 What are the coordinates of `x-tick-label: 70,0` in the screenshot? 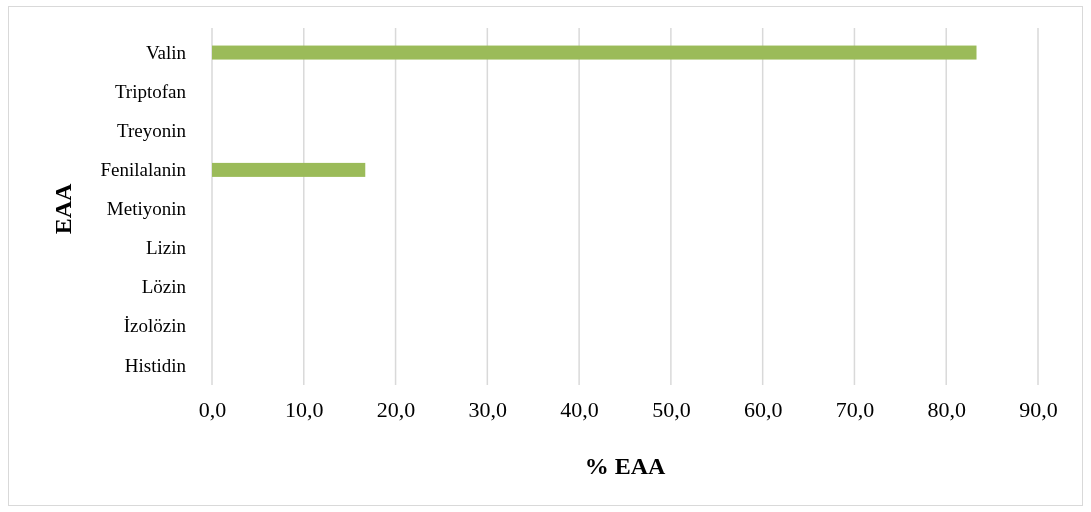 It's located at (855, 409).